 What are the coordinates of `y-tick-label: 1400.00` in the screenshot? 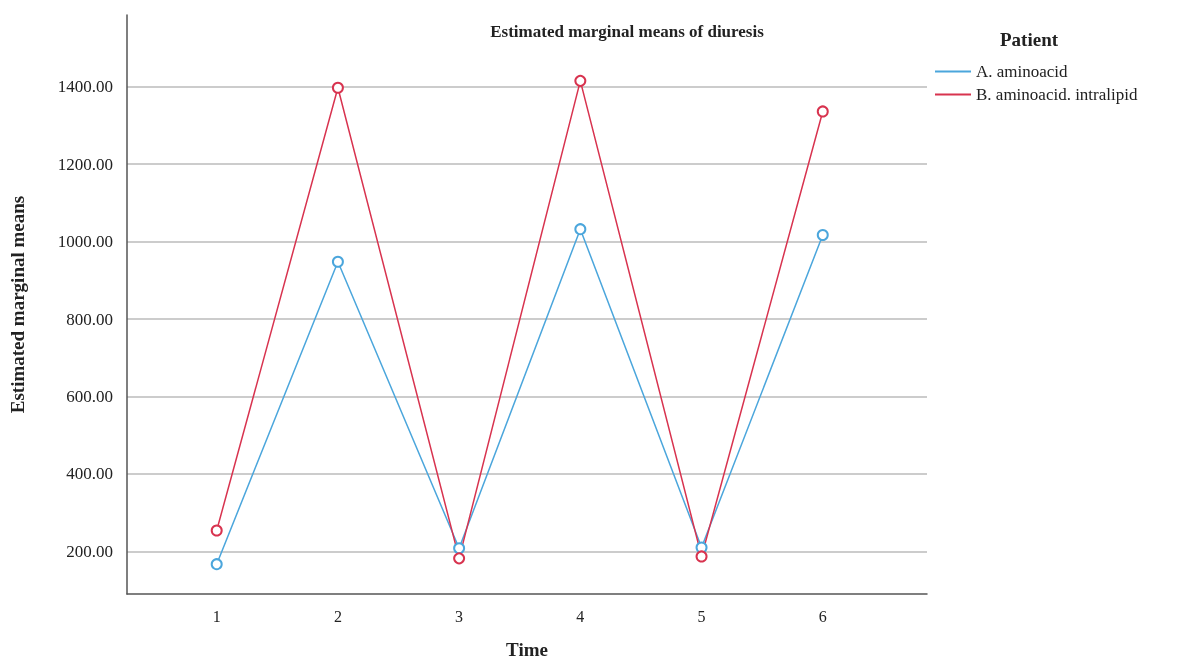 It's located at (85, 87).